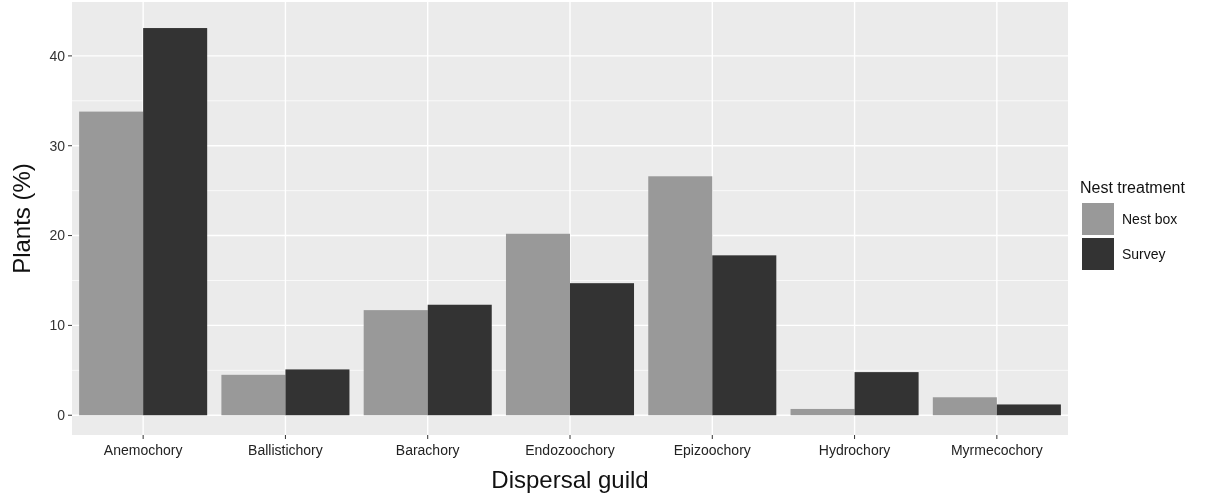 The image size is (1215, 498). I want to click on y-axis-title: Plants (%), so click(21, 218).